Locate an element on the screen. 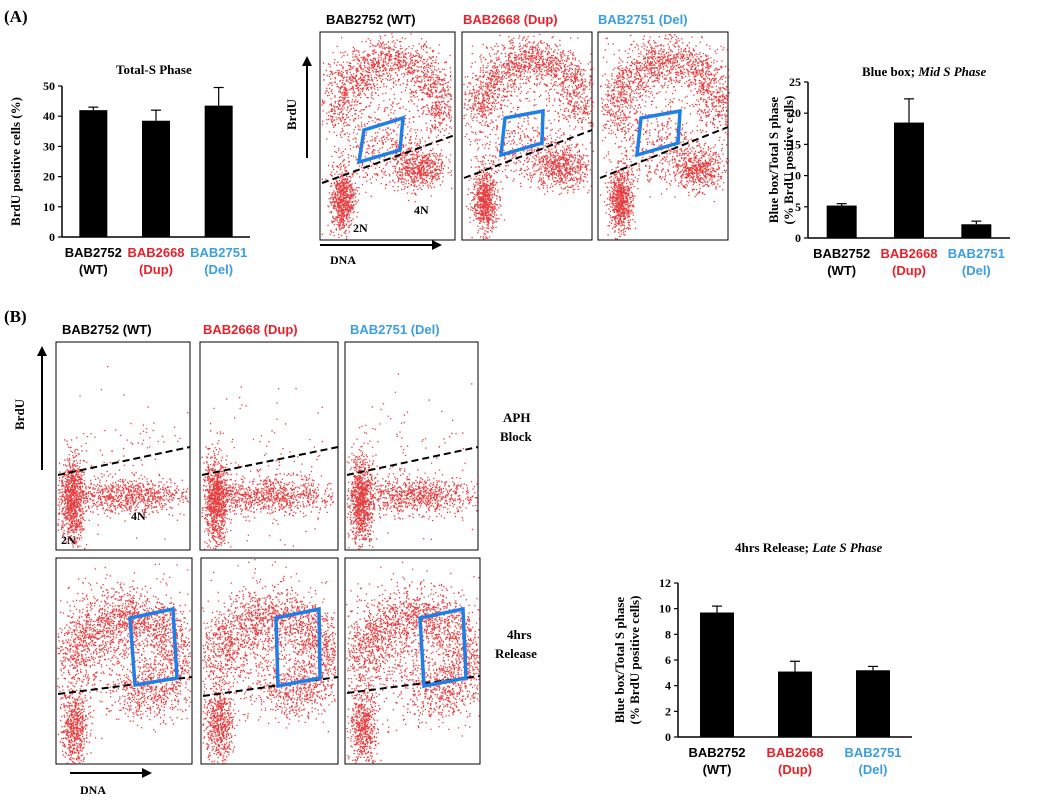 Image resolution: width=1054 pixels, height=800 pixels. chart-ylabel: BrdU positive cells (%) is located at coordinates (15, 161).